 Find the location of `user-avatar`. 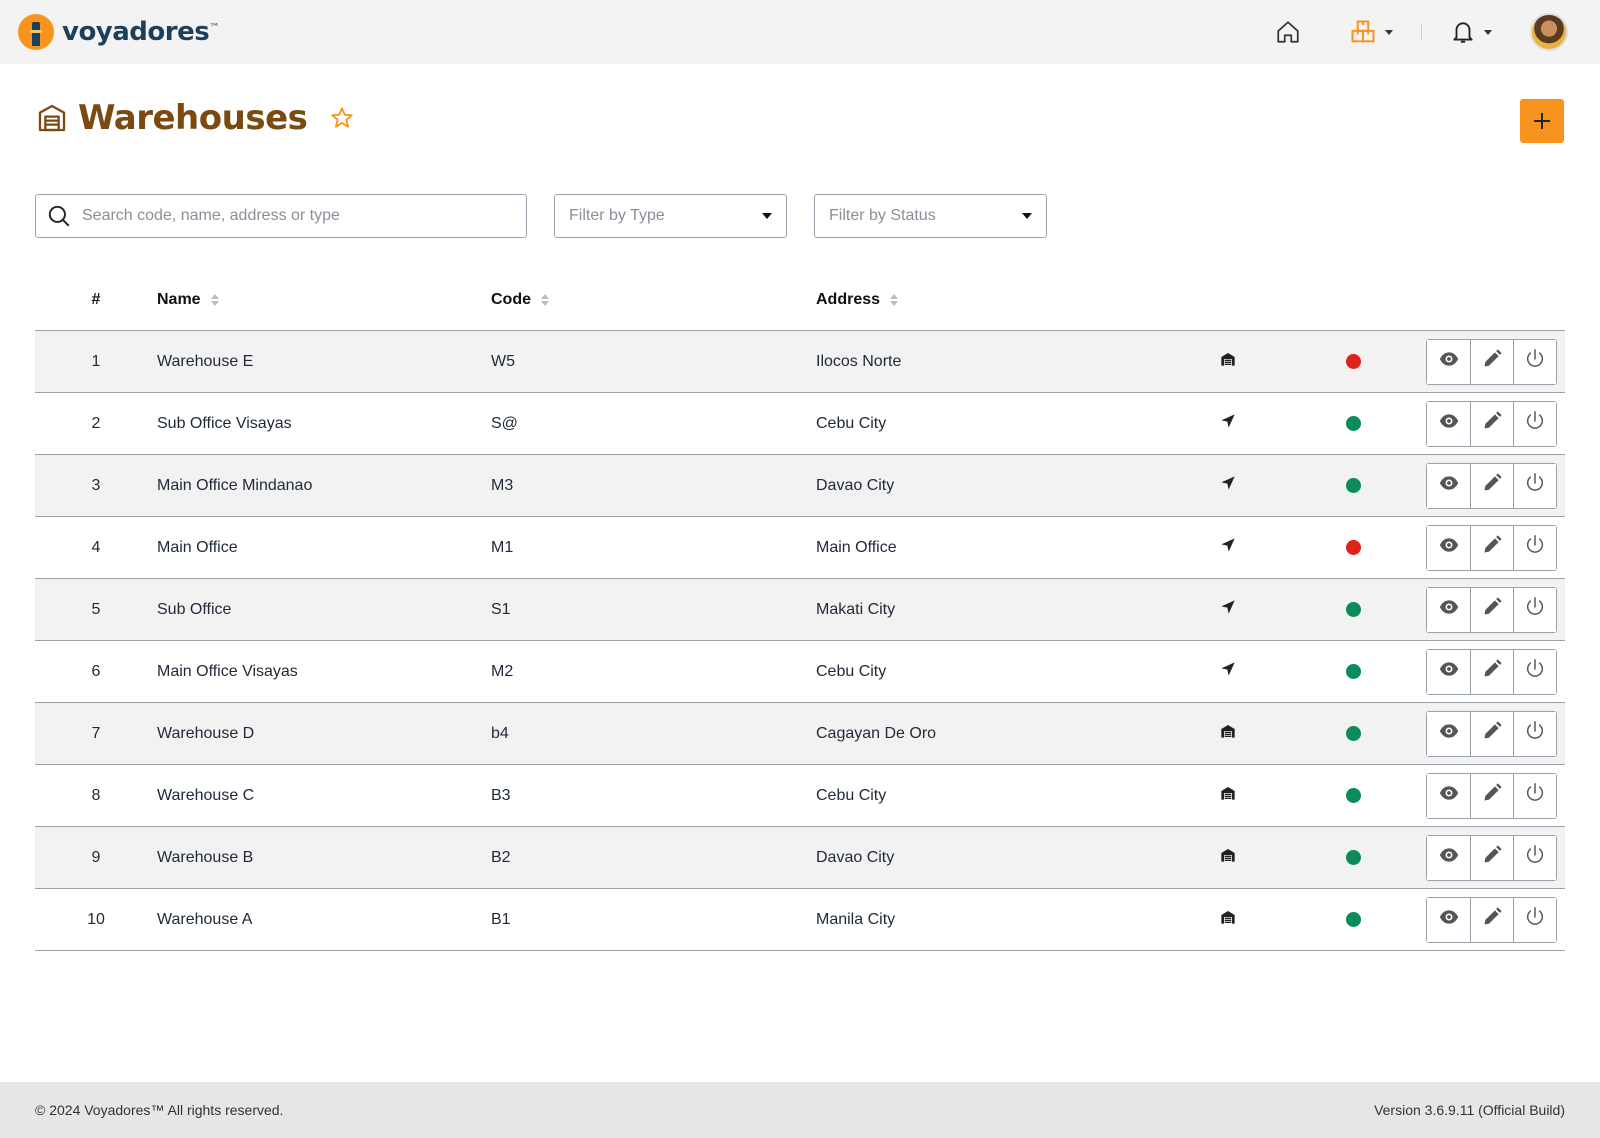

user-avatar is located at coordinates (1549, 32).